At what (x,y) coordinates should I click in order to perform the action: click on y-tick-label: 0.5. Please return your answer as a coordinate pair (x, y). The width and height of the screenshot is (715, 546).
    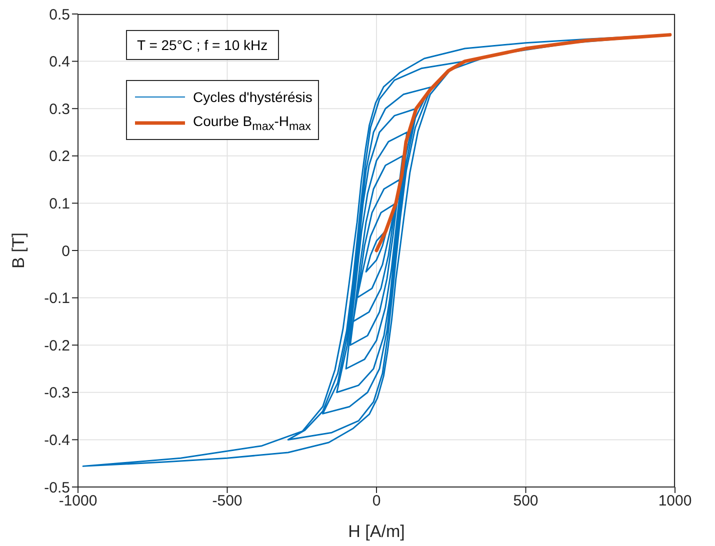
    Looking at the image, I should click on (59, 15).